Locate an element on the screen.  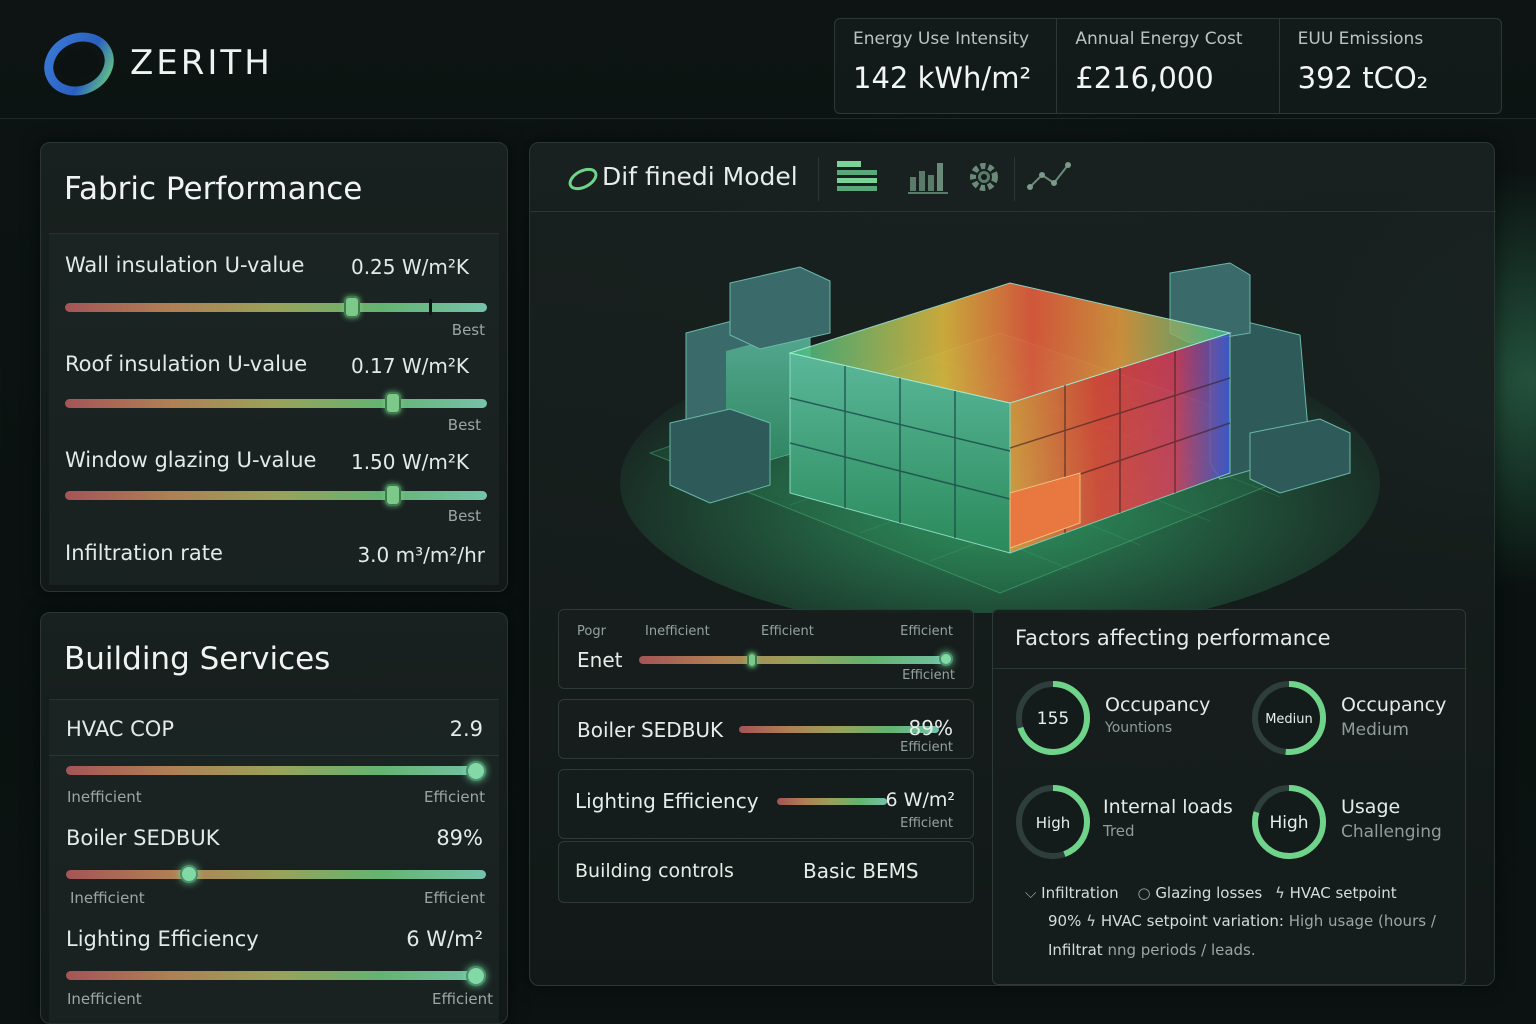
boiler-card-bottom: Efficient is located at coordinates (926, 747).